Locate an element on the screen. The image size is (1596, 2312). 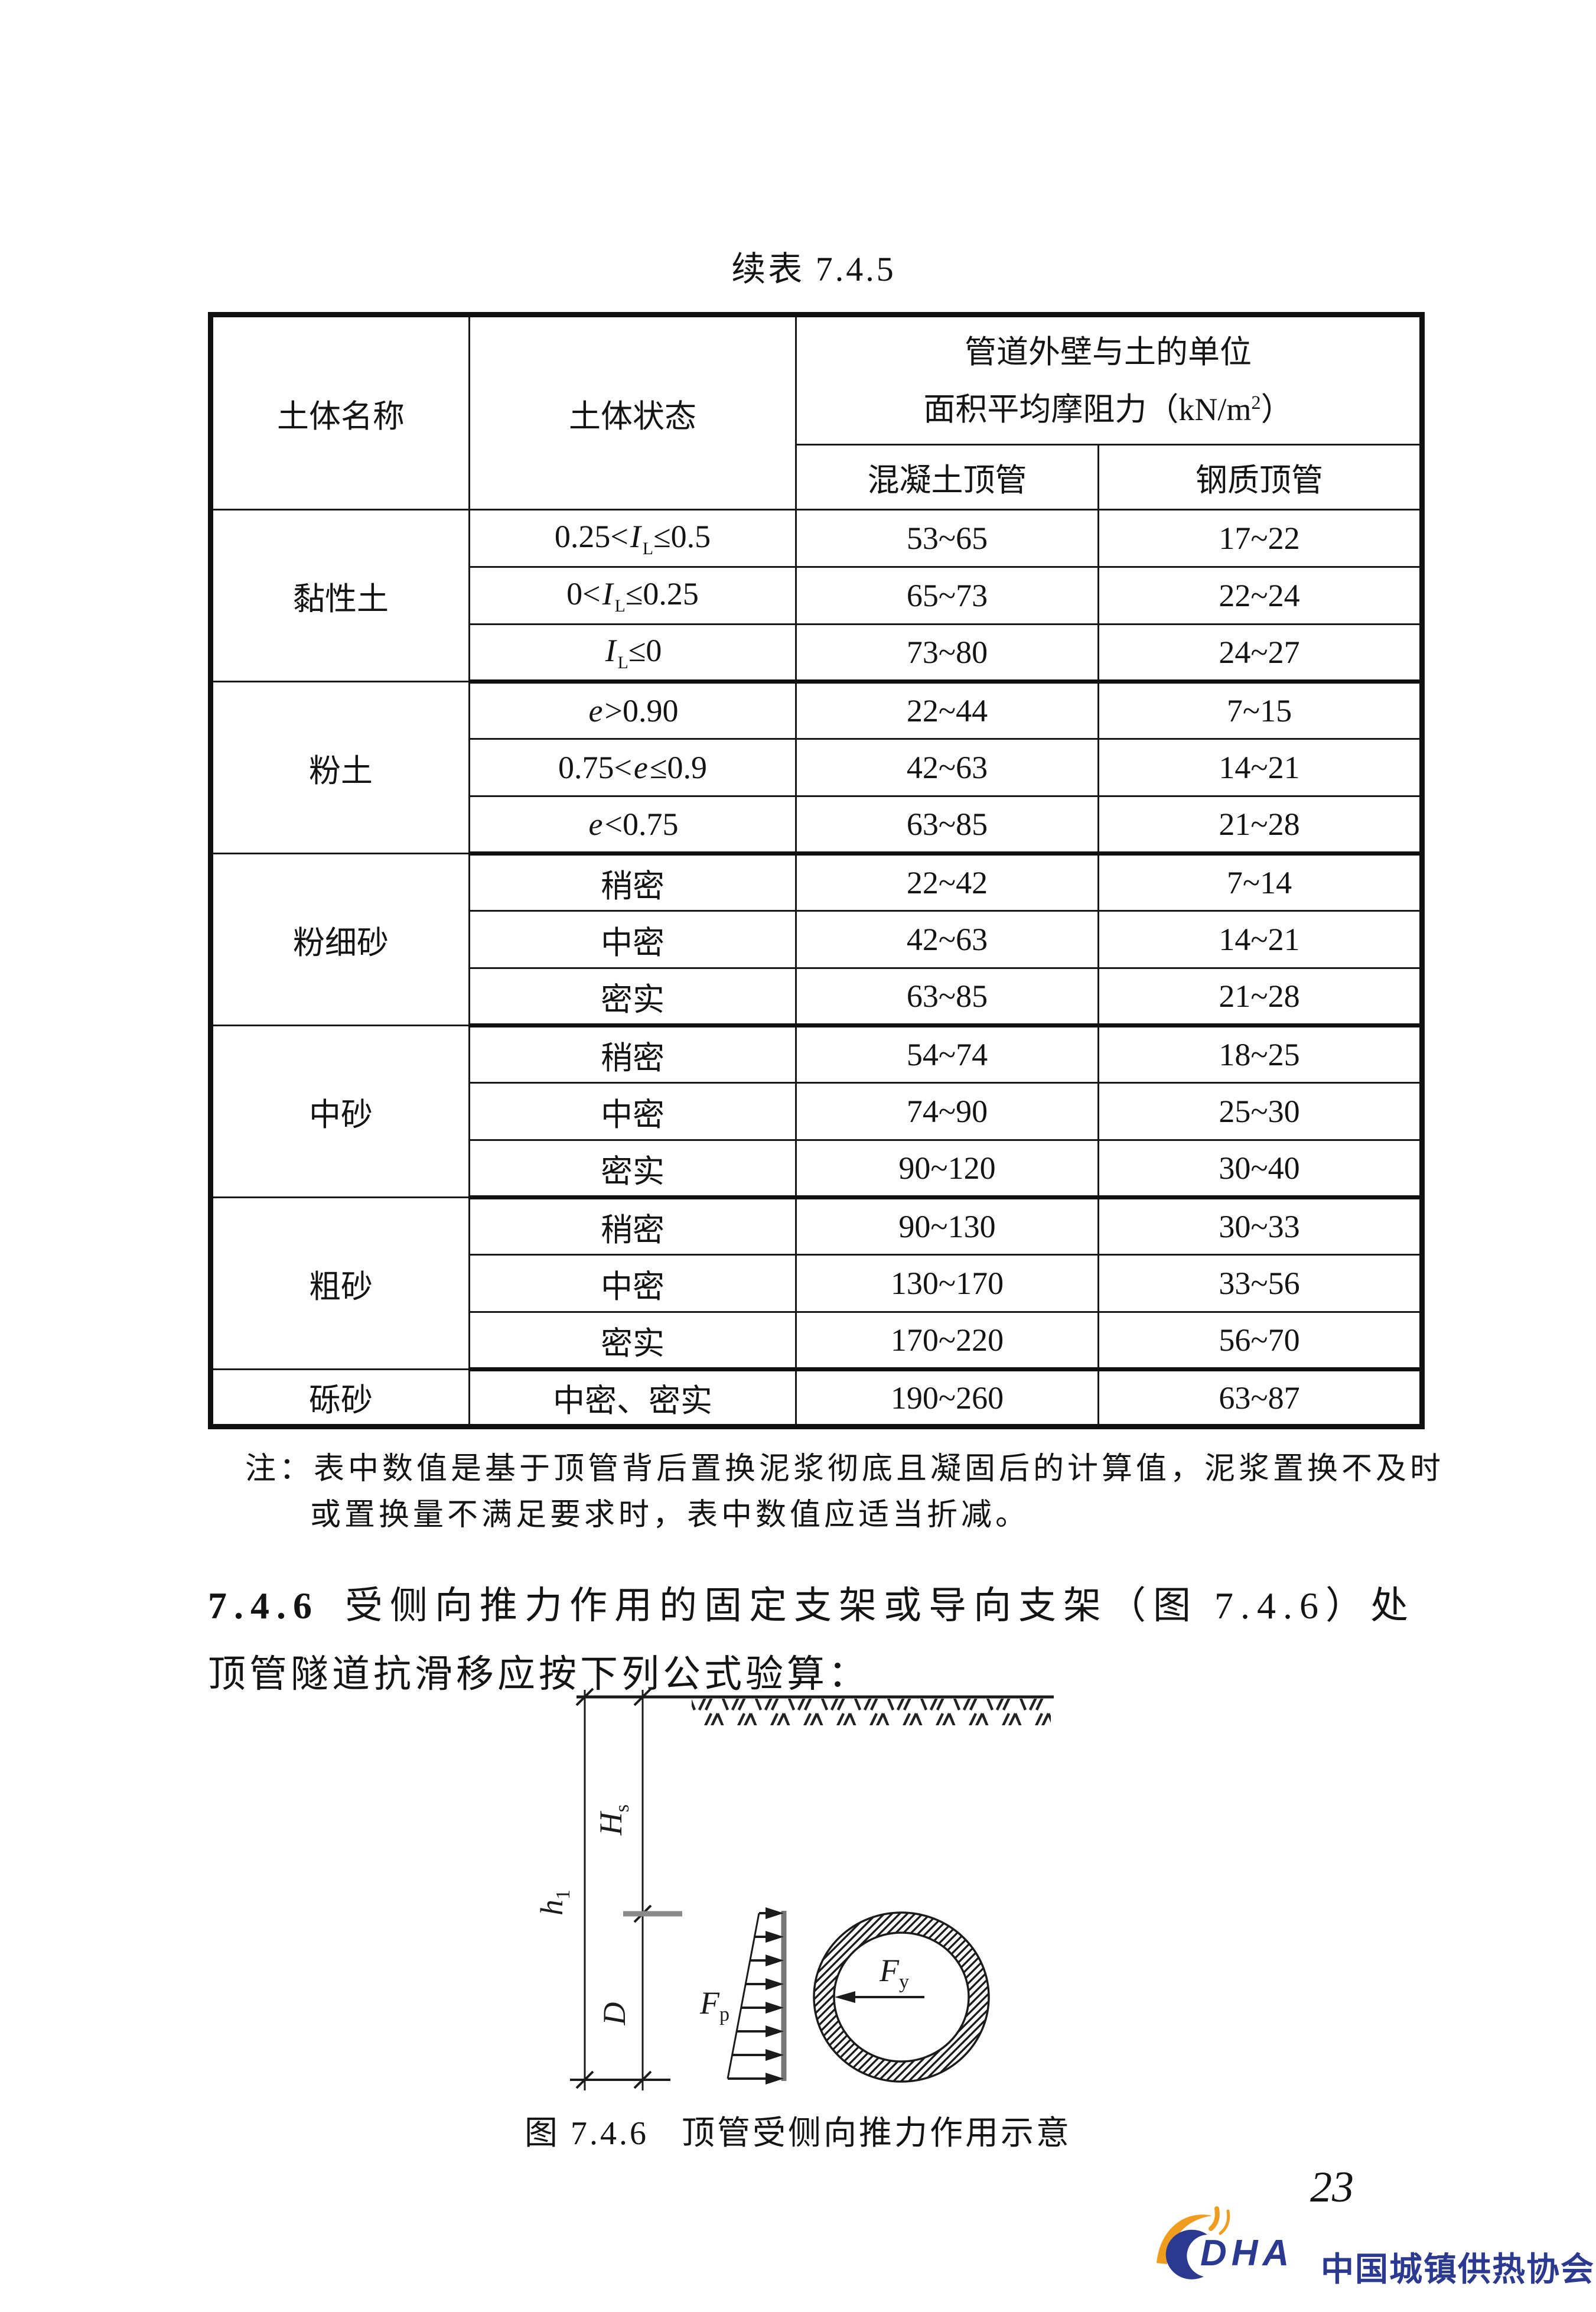
friction-concrete-cell: 22~42 is located at coordinates (947, 882).